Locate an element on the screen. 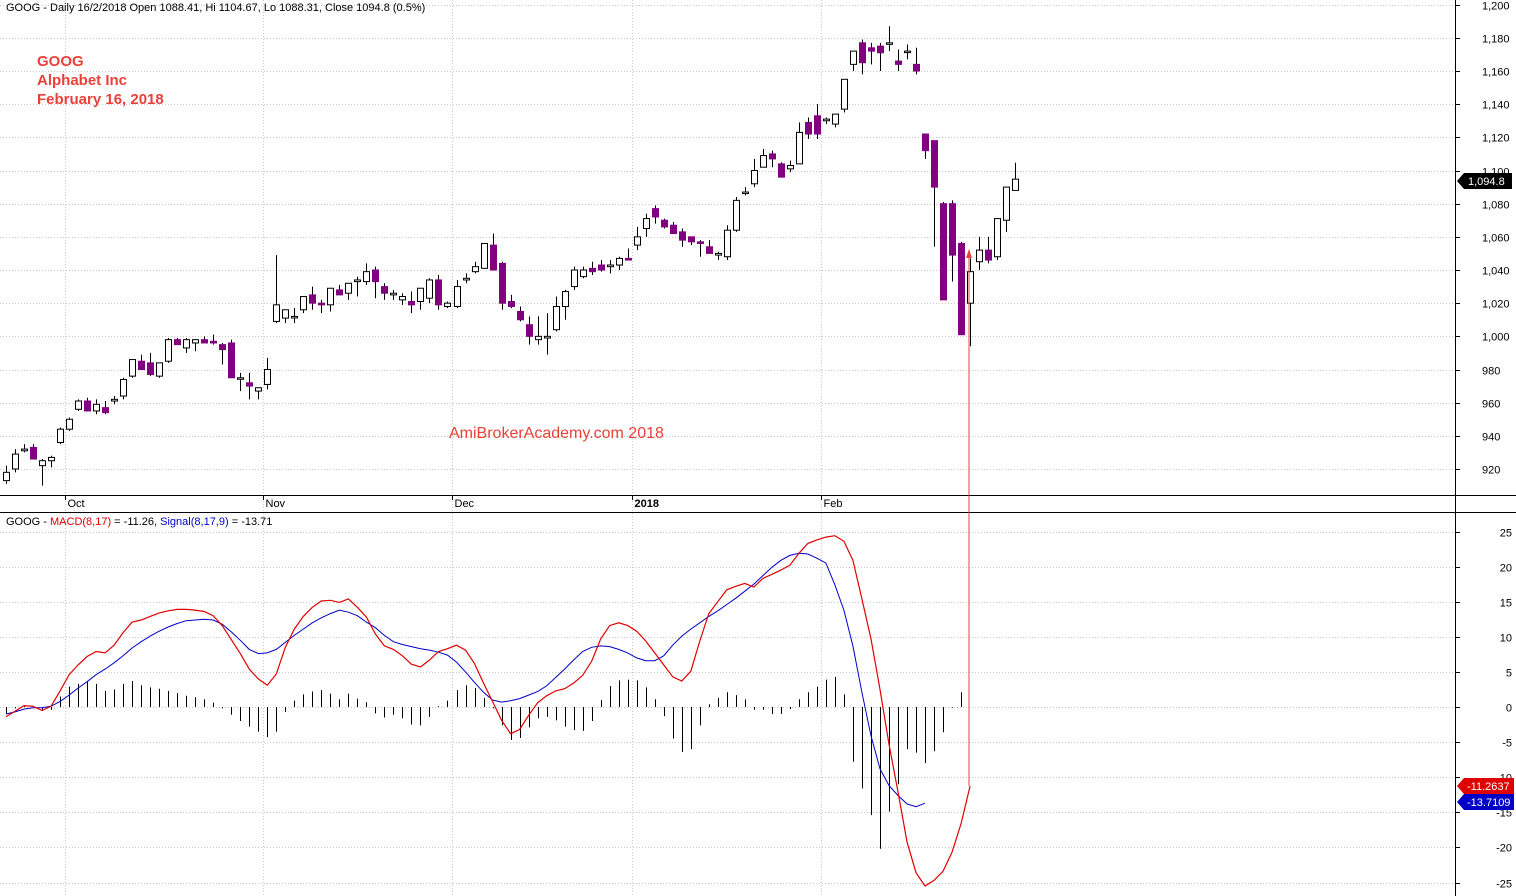 The width and height of the screenshot is (1516, 896). price-tick-label: 920 is located at coordinates (1491, 471).